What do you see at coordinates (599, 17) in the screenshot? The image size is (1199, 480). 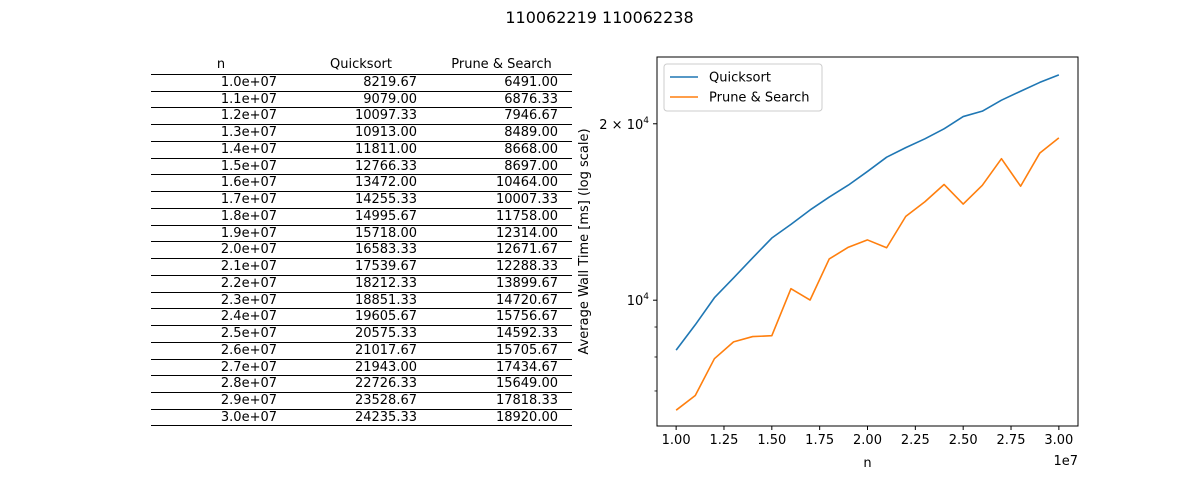 I see `figure-title: 110062219 110062238` at bounding box center [599, 17].